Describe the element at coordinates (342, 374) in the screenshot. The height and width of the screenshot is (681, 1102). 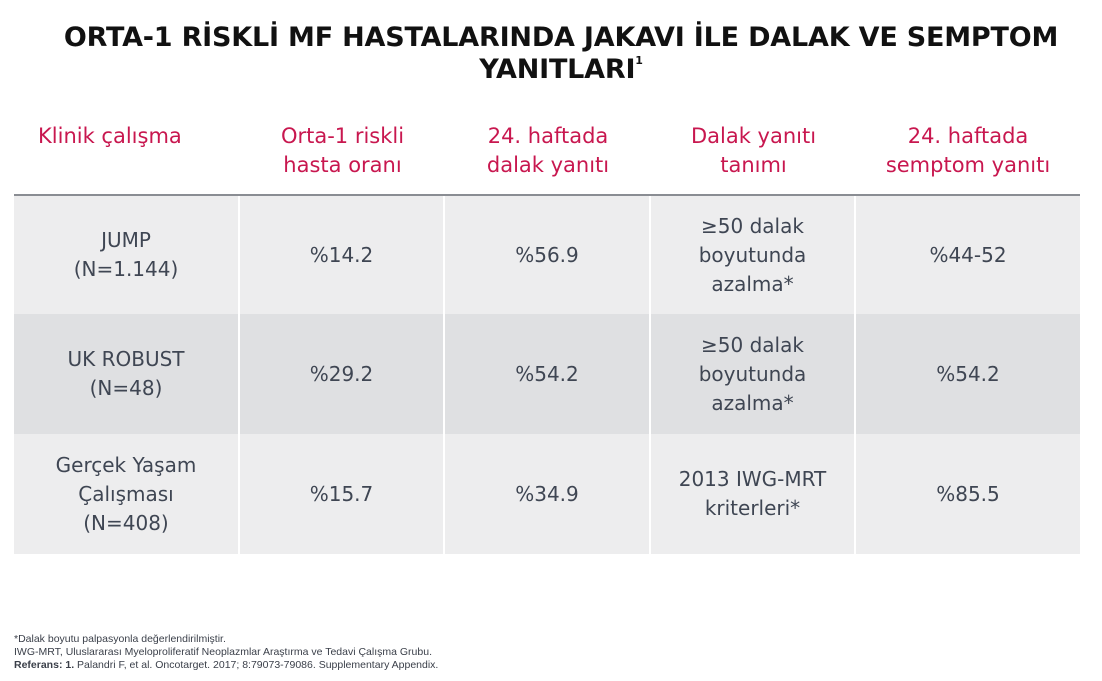
I see `cell-int1-risk-ratio: %29.2` at that location.